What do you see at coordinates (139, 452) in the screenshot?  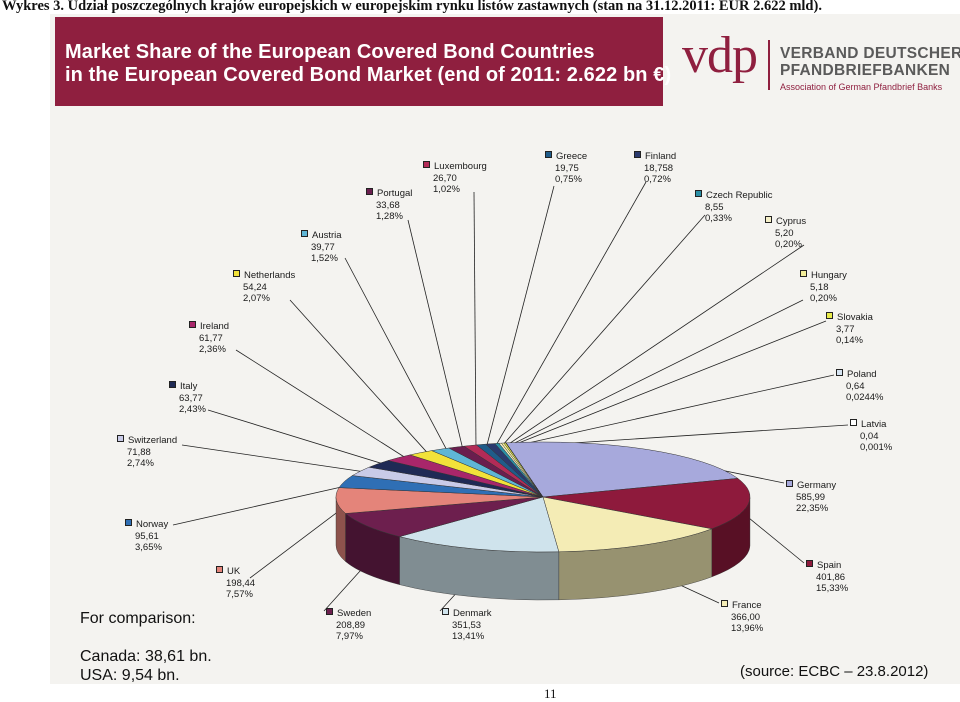 I see `slice-value: 71,88` at bounding box center [139, 452].